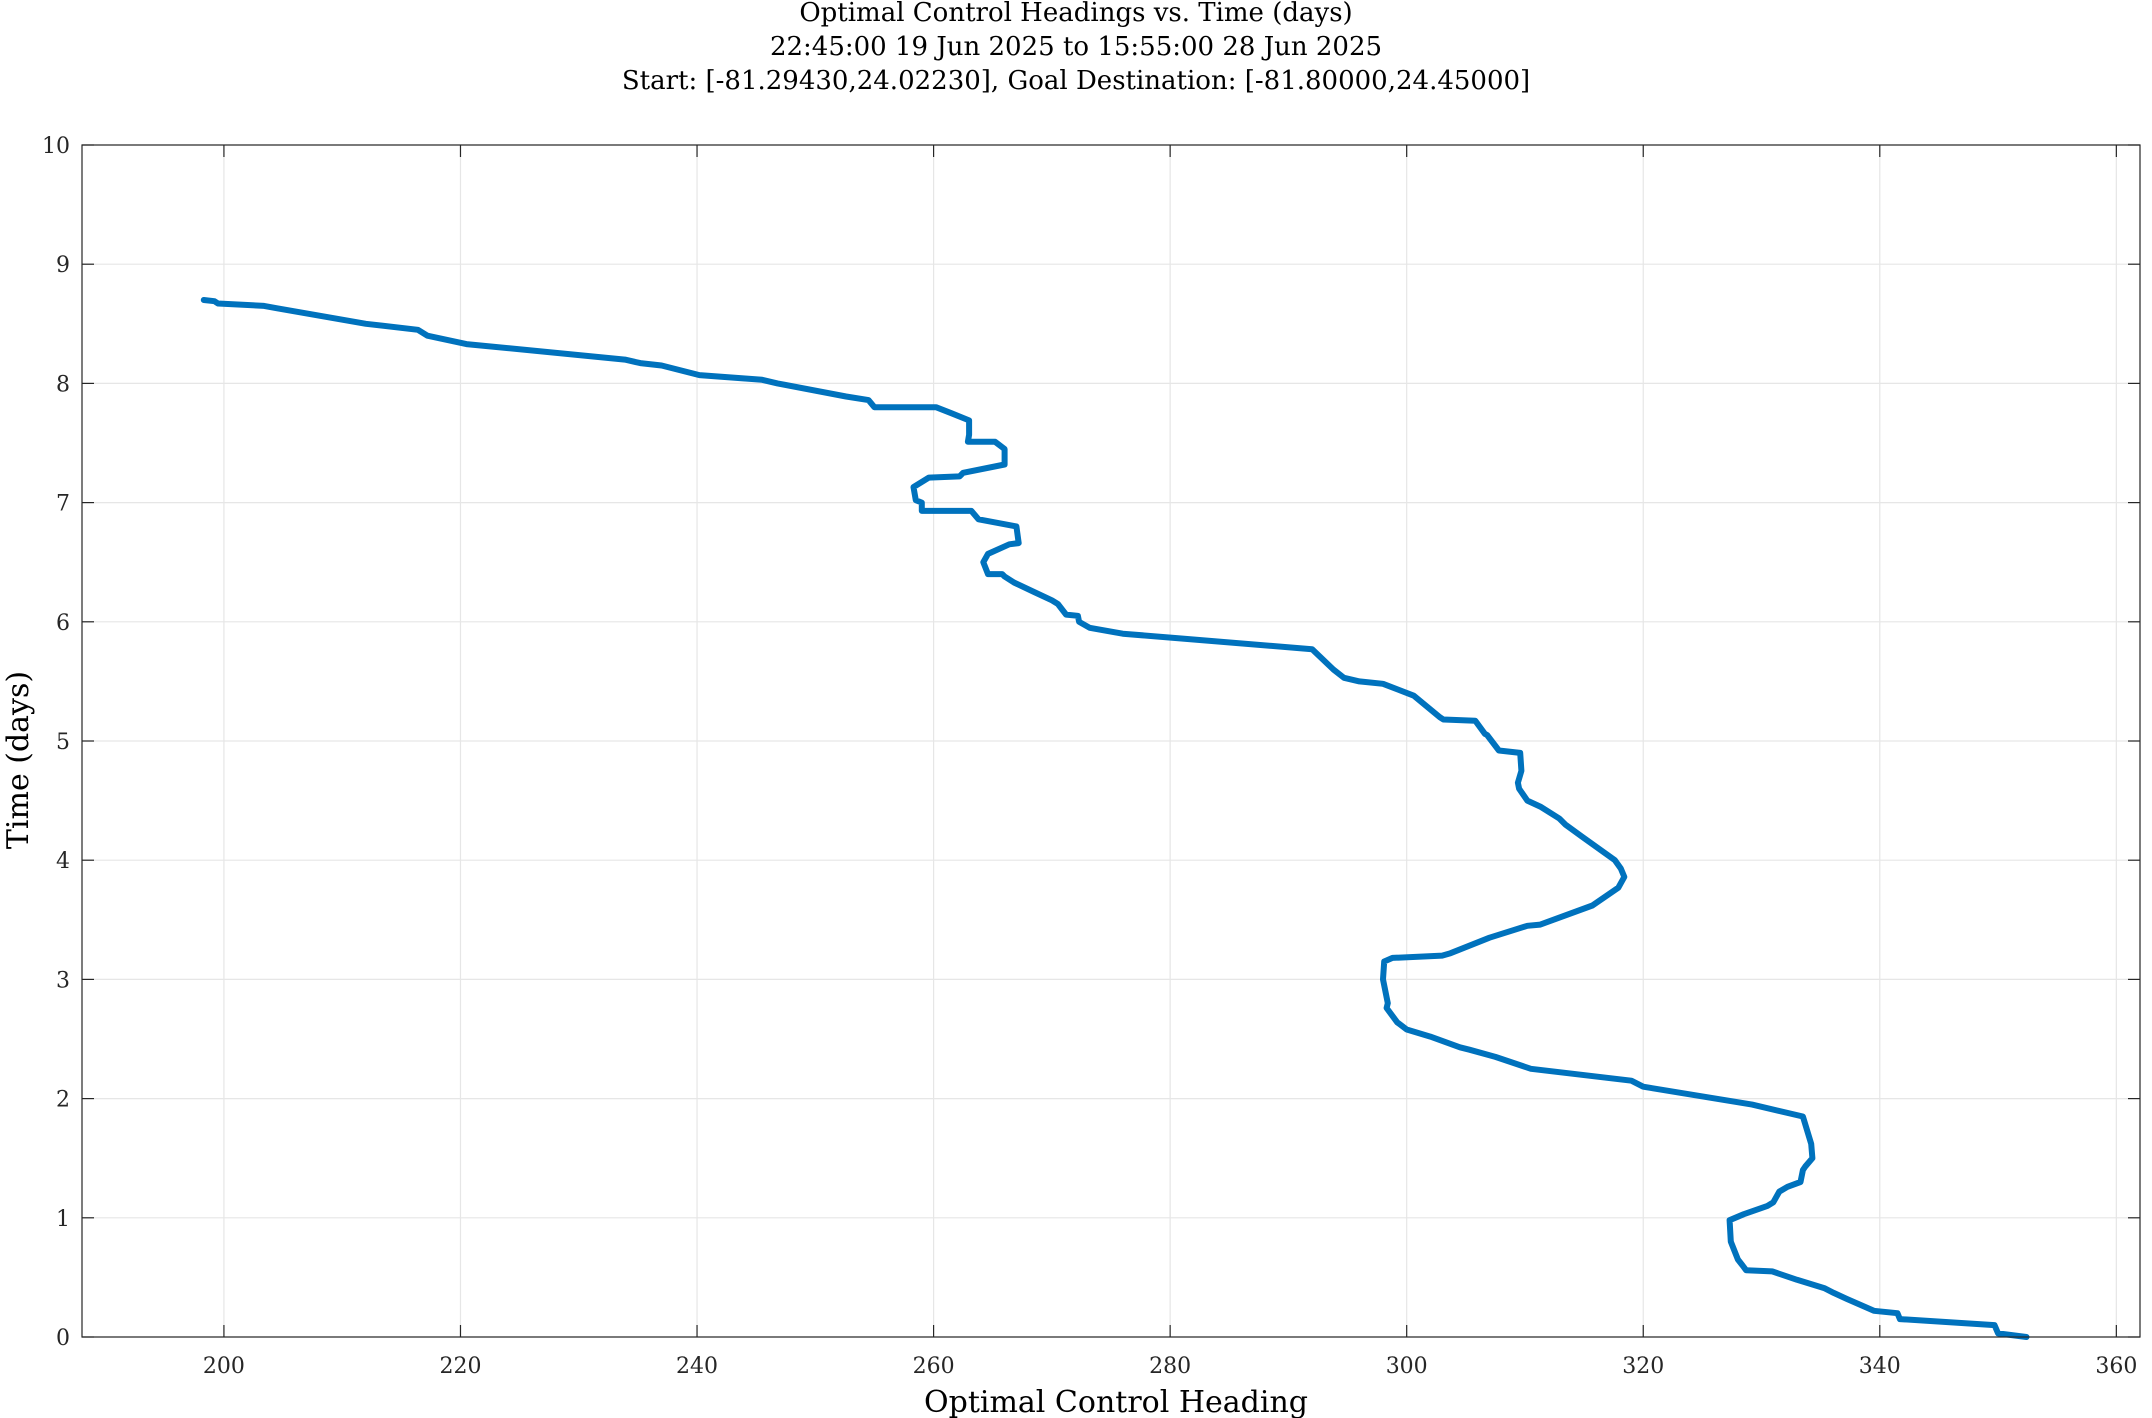 Image resolution: width=2152 pixels, height=1418 pixels. I want to click on y-tick-label: 8, so click(63, 384).